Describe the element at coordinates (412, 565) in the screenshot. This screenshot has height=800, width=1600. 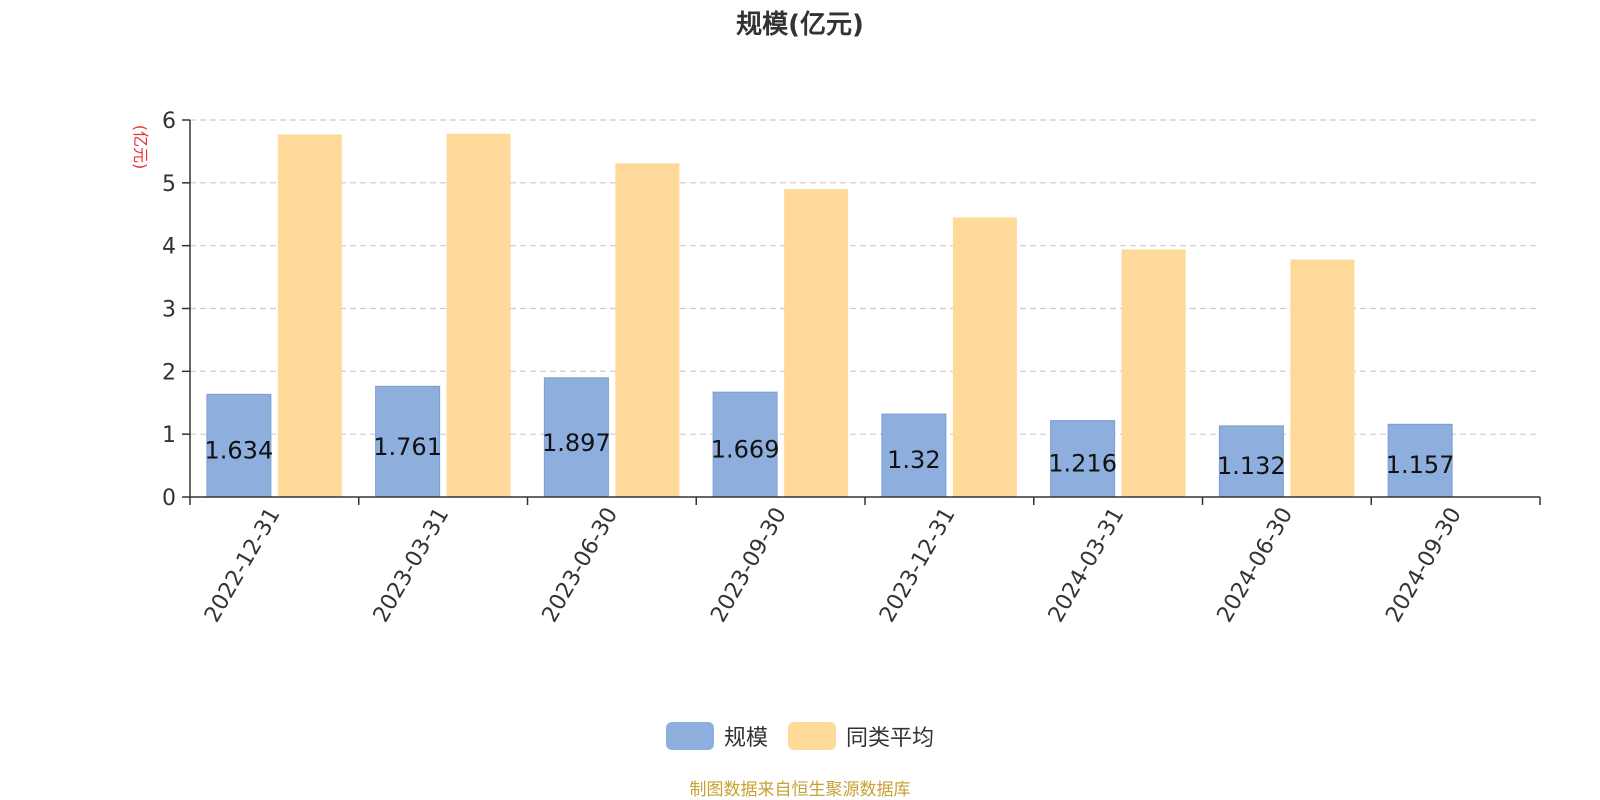
I see `x-tick-label: 2023-03-31` at that location.